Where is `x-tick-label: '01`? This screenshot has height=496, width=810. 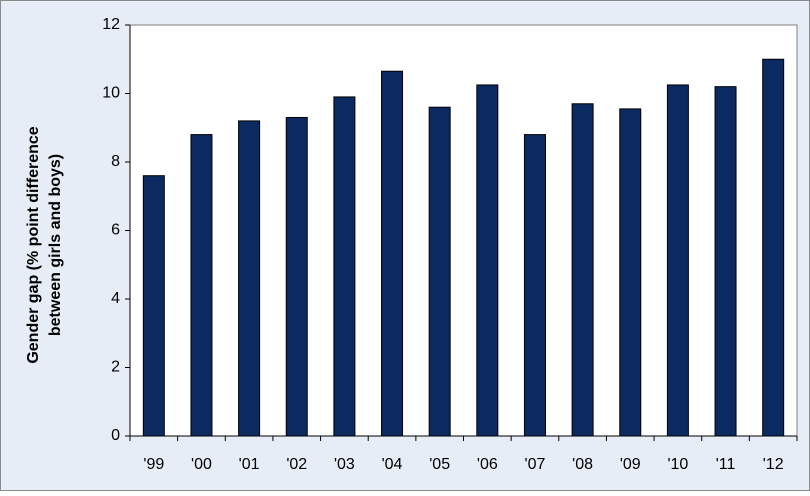 x-tick-label: '01 is located at coordinates (249, 464).